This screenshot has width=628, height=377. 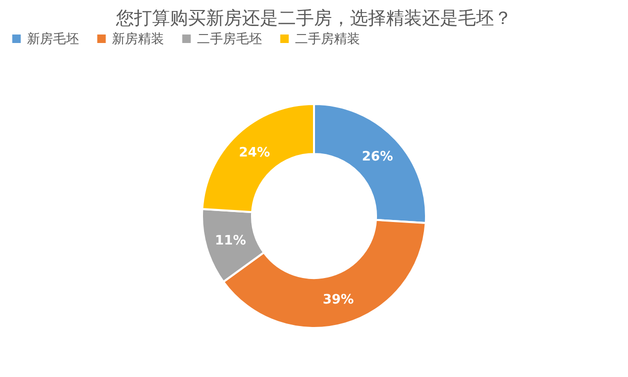 I want to click on legend-label: 二手房精装, so click(x=327, y=38).